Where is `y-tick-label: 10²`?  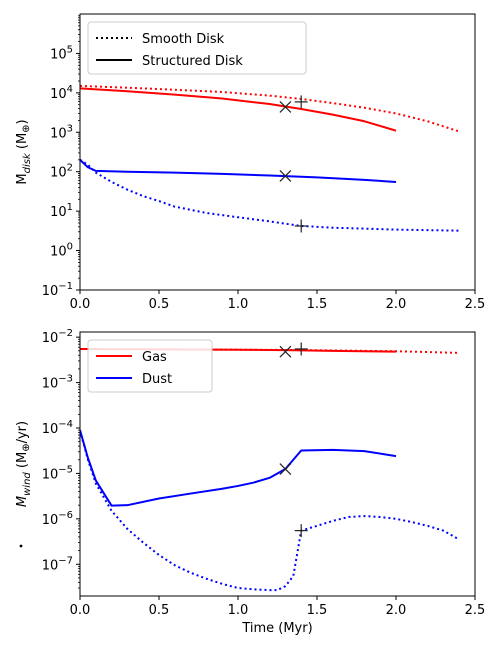
y-tick-label: 10² is located at coordinates (61, 172).